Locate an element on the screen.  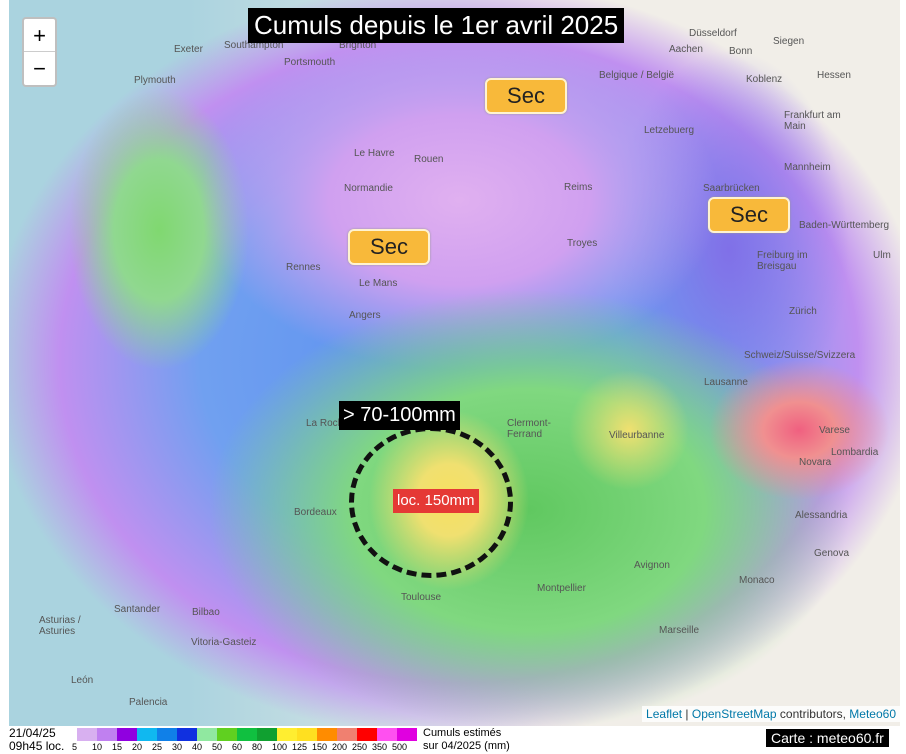
legend-title-line1: Cumuls estimés is located at coordinates (462, 733).